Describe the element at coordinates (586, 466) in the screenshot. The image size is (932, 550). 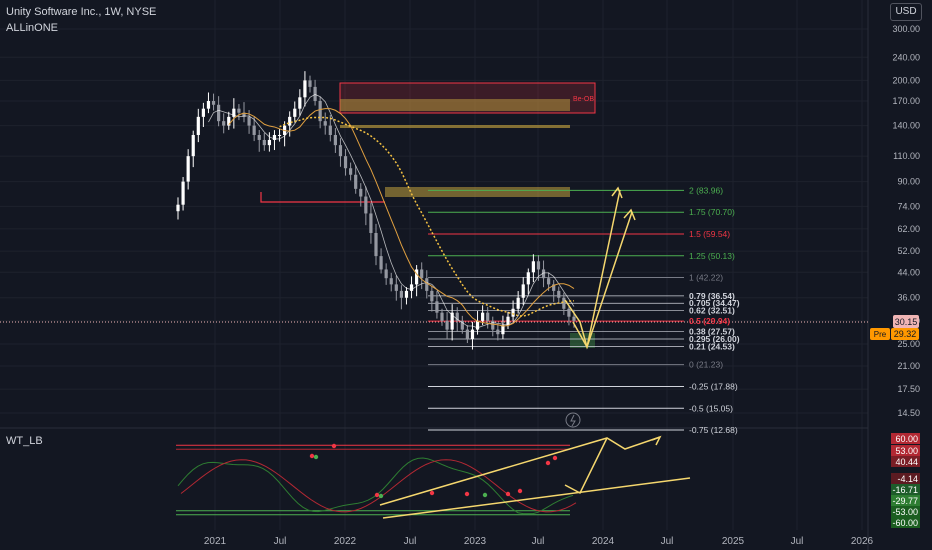
I see `osc-projection` at that location.